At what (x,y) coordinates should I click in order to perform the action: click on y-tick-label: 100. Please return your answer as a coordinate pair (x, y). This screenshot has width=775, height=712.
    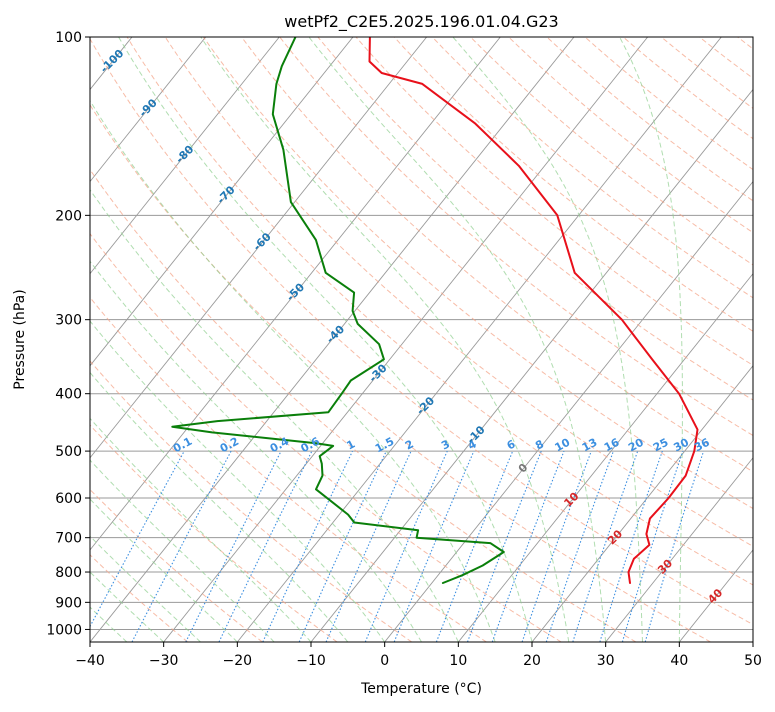
    Looking at the image, I should click on (68, 38).